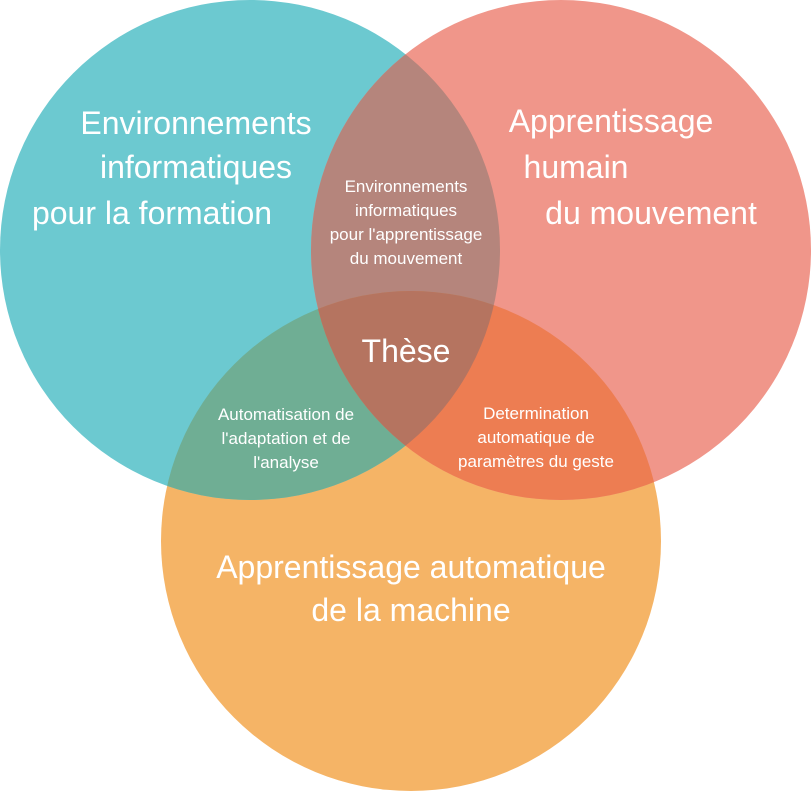 The width and height of the screenshot is (811, 791). What do you see at coordinates (410, 610) in the screenshot?
I see `bottom-line-2: de la machine` at bounding box center [410, 610].